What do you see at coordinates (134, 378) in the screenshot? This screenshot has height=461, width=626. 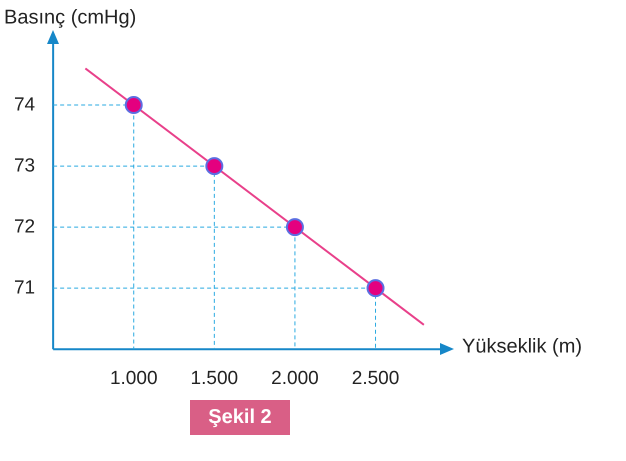 I see `x-tick-label: 1.000` at bounding box center [134, 378].